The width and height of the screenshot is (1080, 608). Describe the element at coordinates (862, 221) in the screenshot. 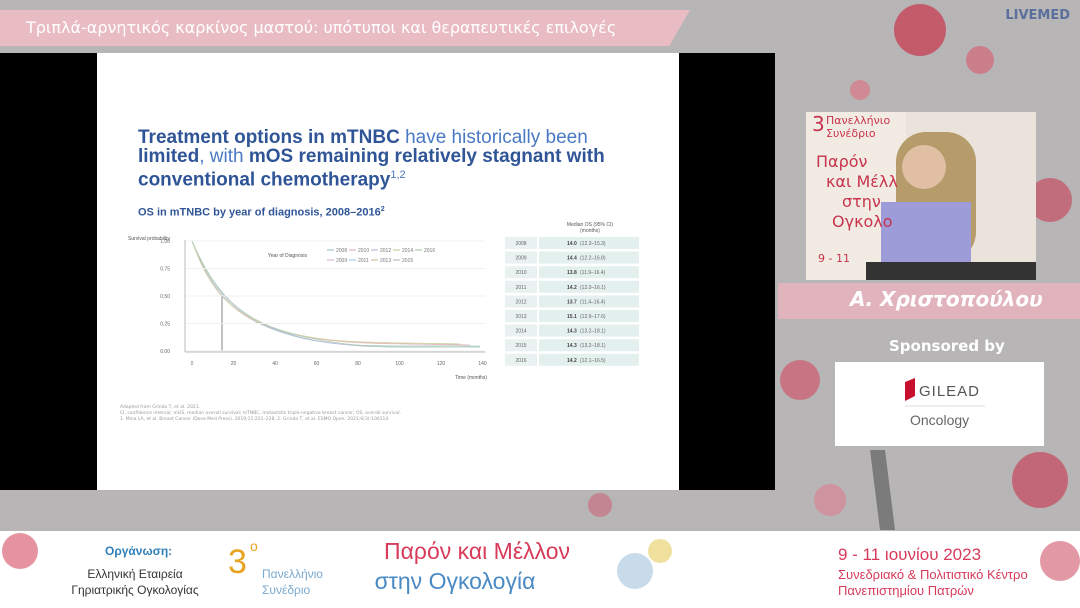

I see `banner-text: Ογκολο` at that location.